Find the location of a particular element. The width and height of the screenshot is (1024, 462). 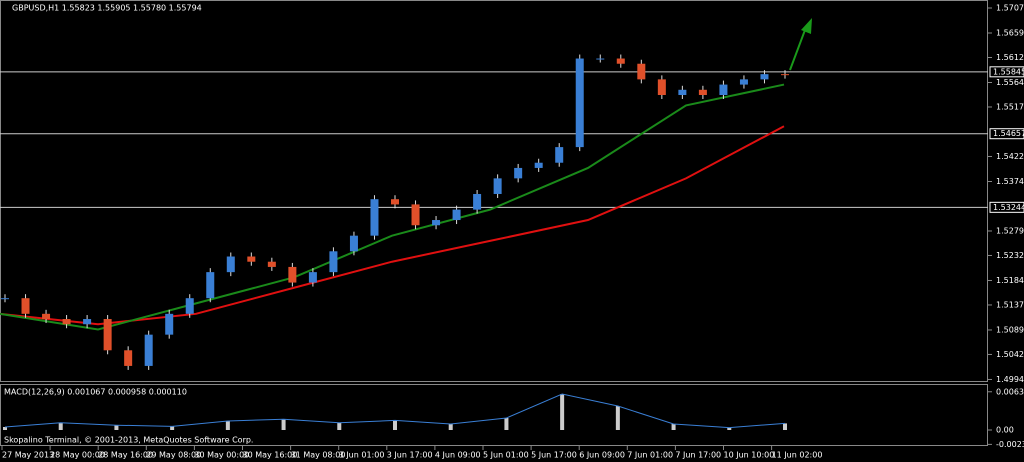

time-label: 30 May 16:00 is located at coordinates (270, 455).